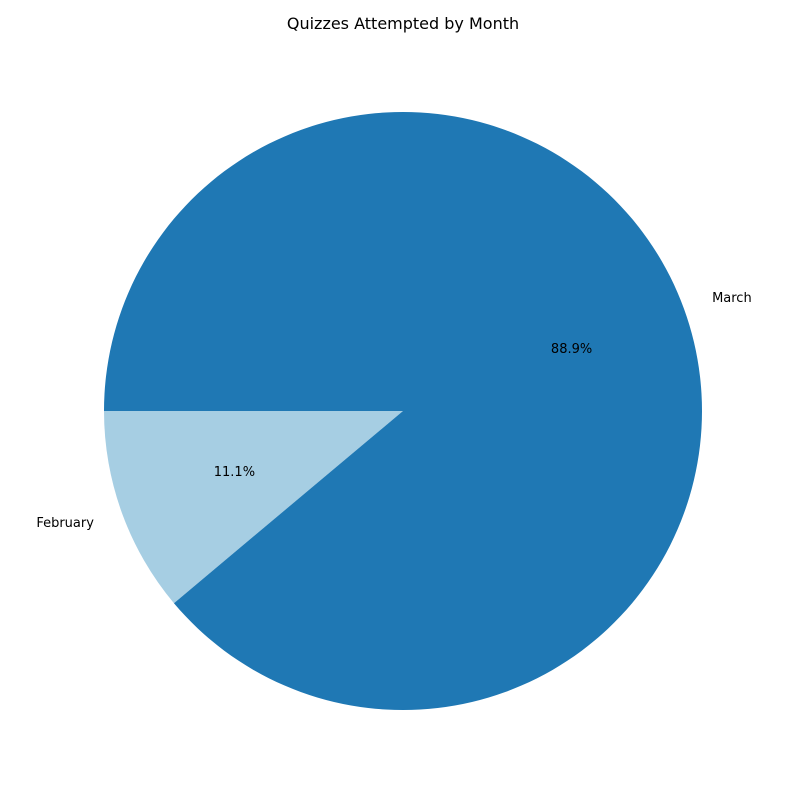 The image size is (800, 800). I want to click on pie-slice-february, so click(253, 507).